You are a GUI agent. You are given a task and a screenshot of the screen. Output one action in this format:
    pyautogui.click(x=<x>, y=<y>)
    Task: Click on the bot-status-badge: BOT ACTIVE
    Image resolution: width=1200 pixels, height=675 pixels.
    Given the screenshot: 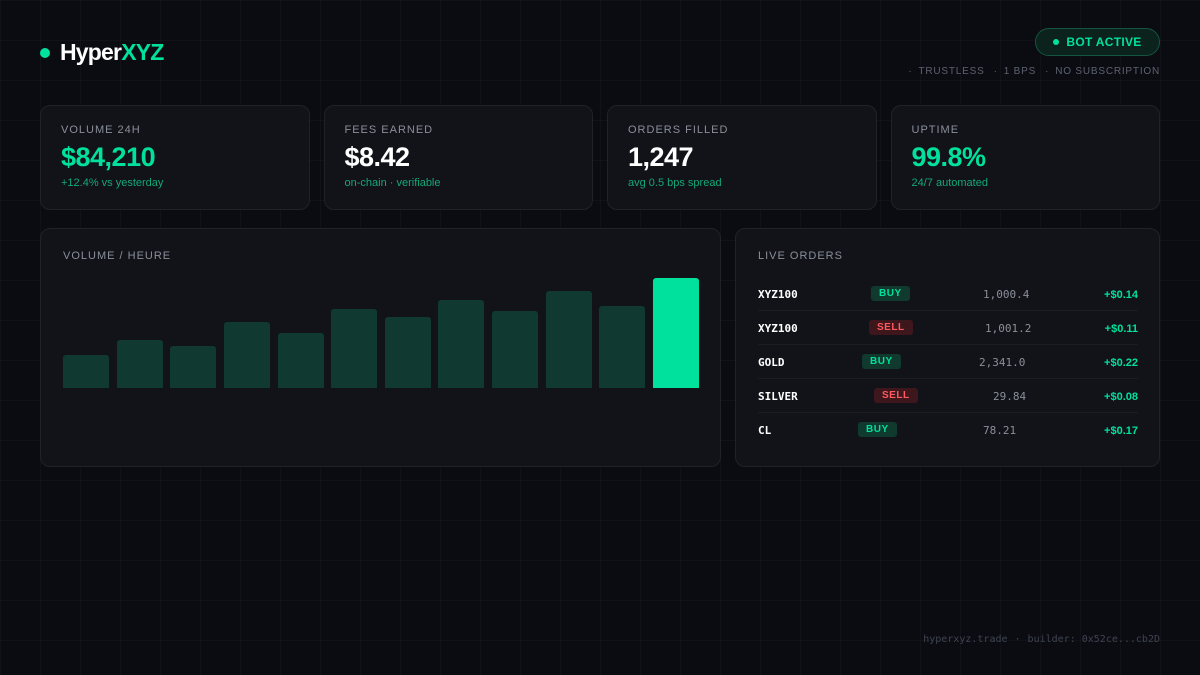 What is the action you would take?
    pyautogui.click(x=1097, y=42)
    